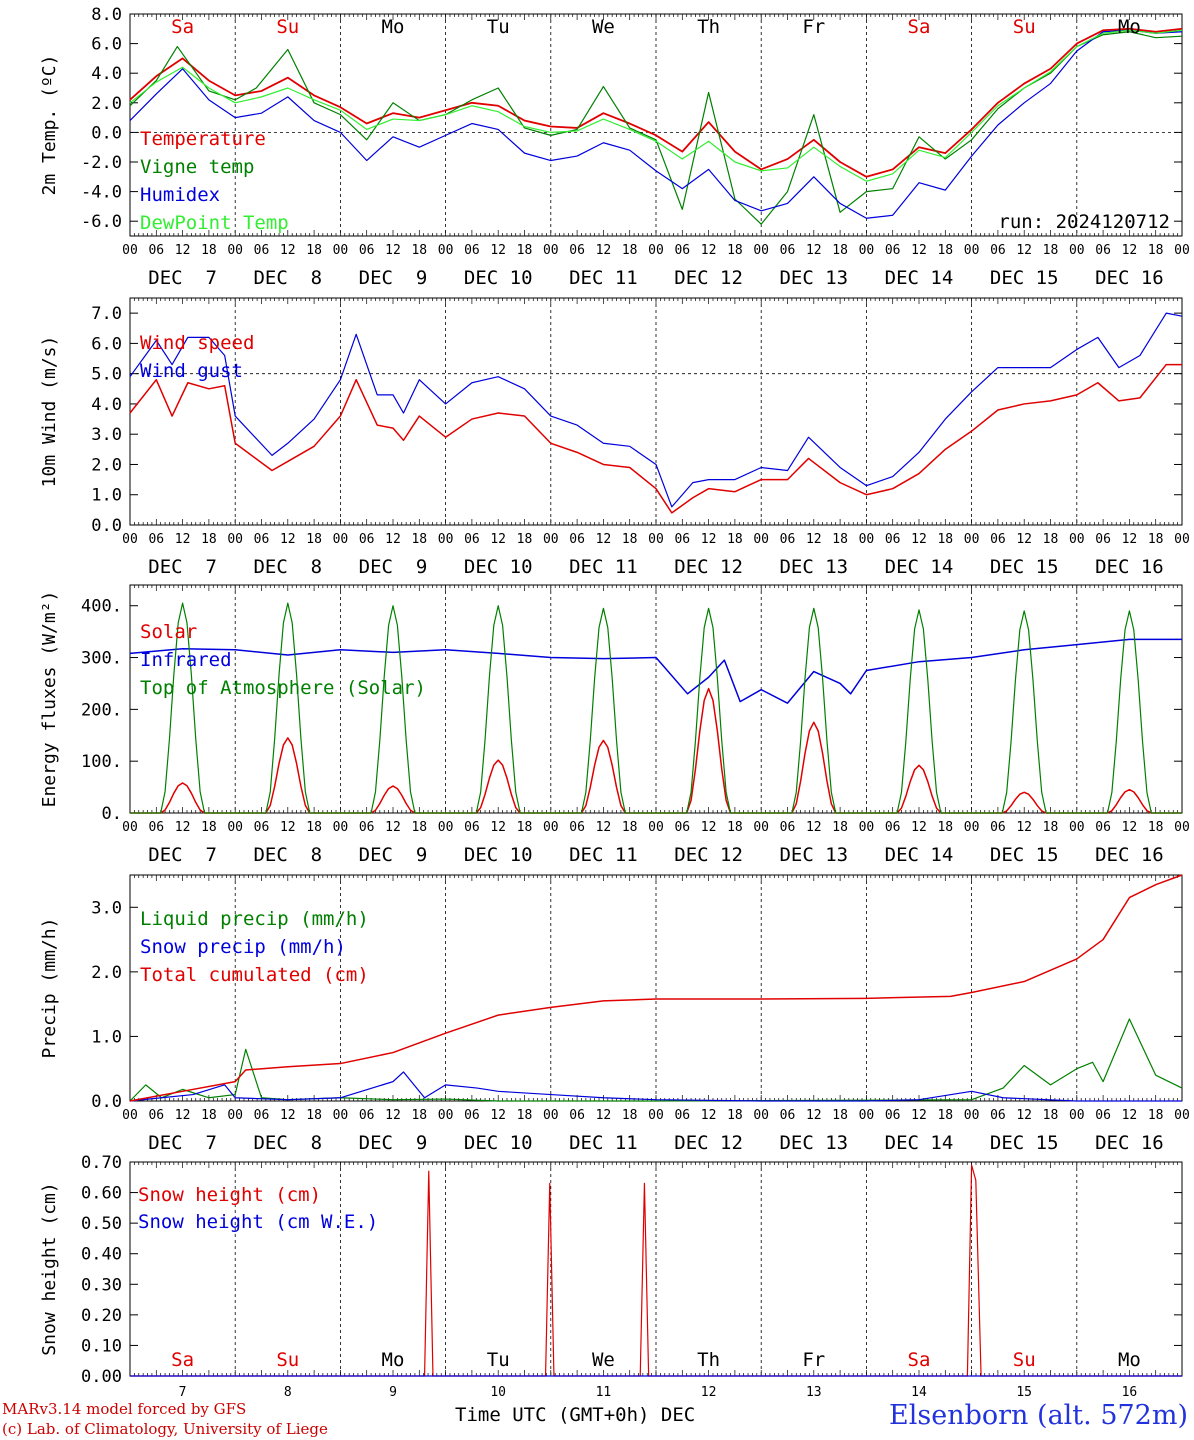  I want to click on model-credit: MARv3.14 model forced by GFS, so click(124, 1409).